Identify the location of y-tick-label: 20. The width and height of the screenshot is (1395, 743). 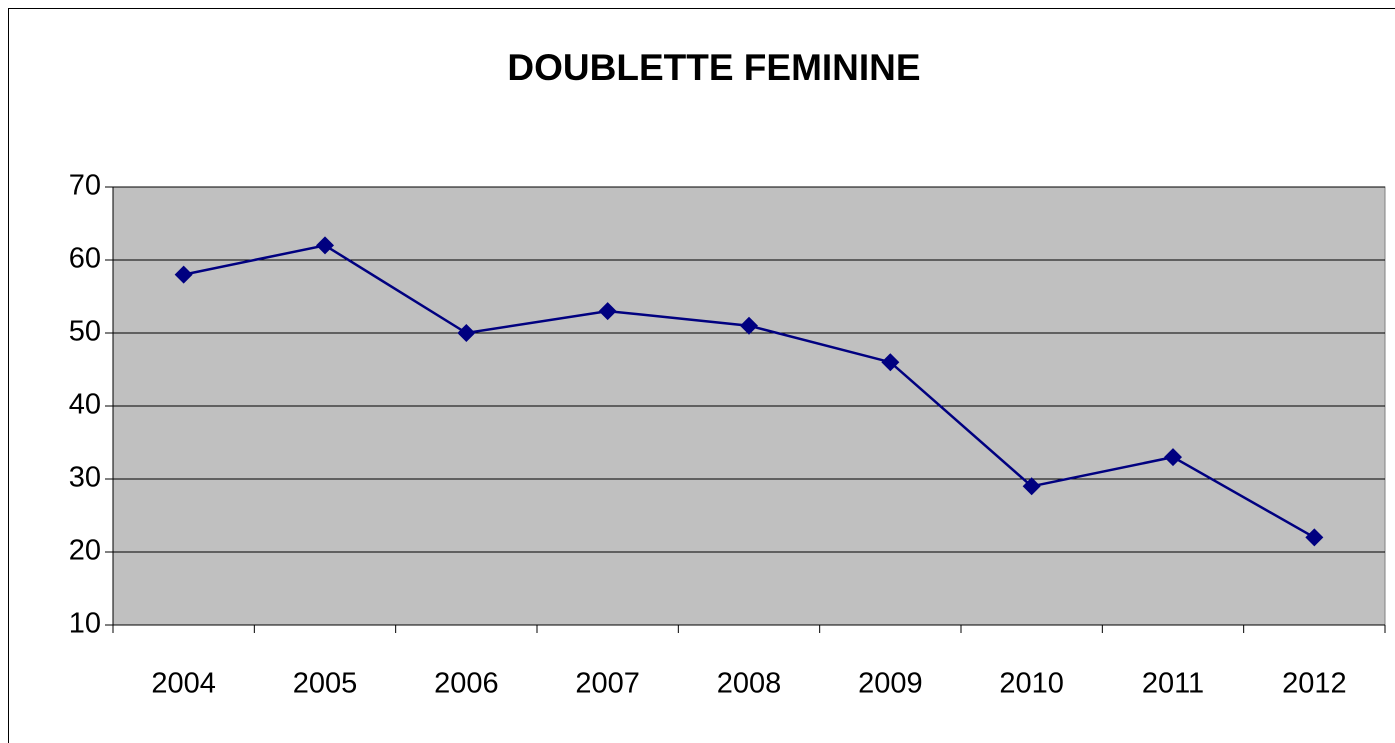
(85, 551).